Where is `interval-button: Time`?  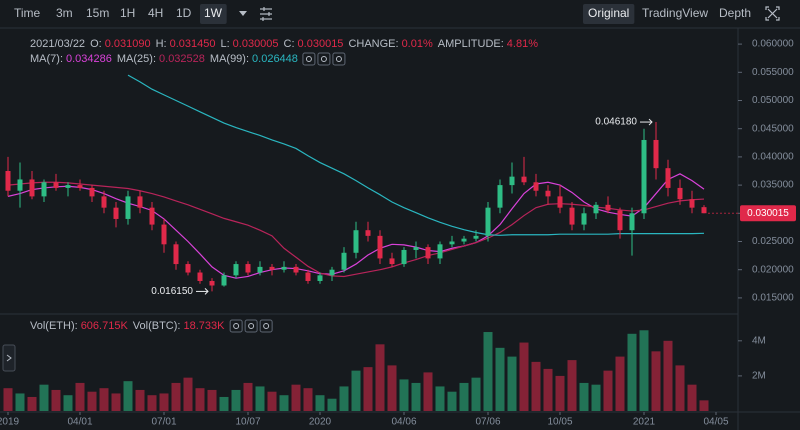
interval-button: Time is located at coordinates (27, 13).